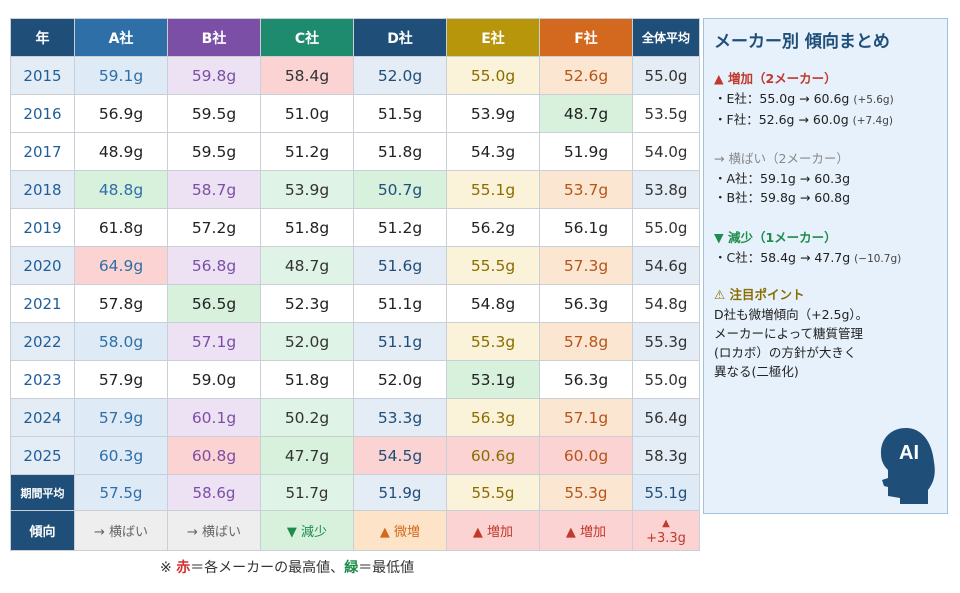 This screenshot has width=960, height=593. Describe the element at coordinates (42, 492) in the screenshot. I see `period-average-label: 期間平均` at that location.